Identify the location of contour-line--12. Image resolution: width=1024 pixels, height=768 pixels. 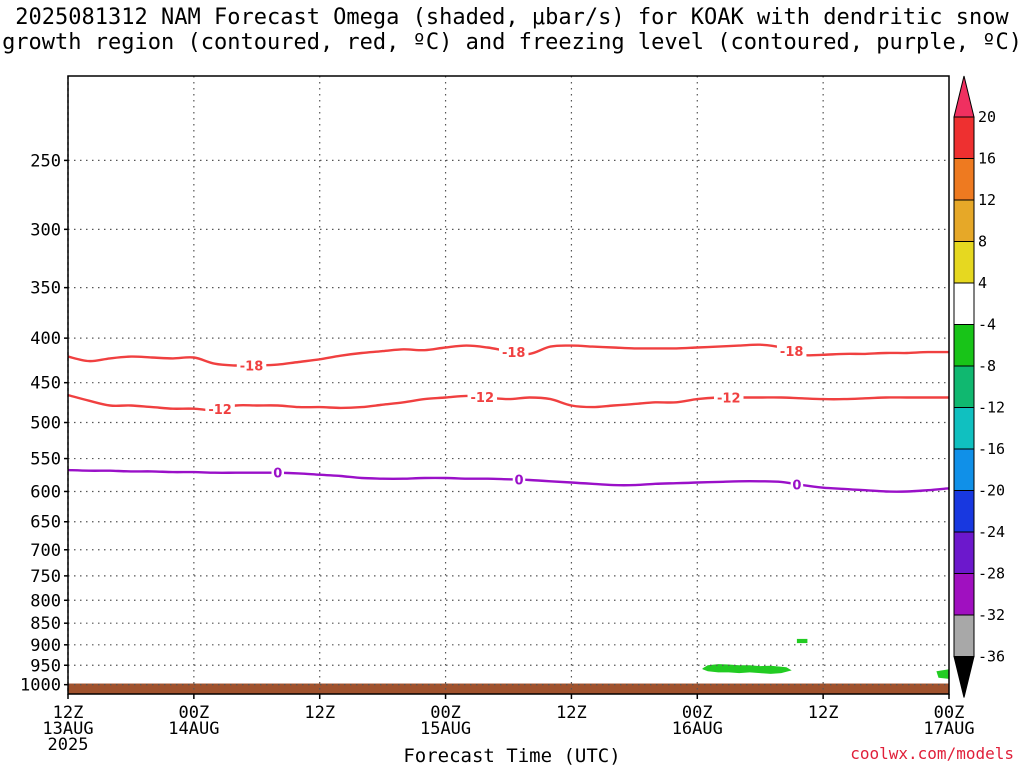
(508, 402).